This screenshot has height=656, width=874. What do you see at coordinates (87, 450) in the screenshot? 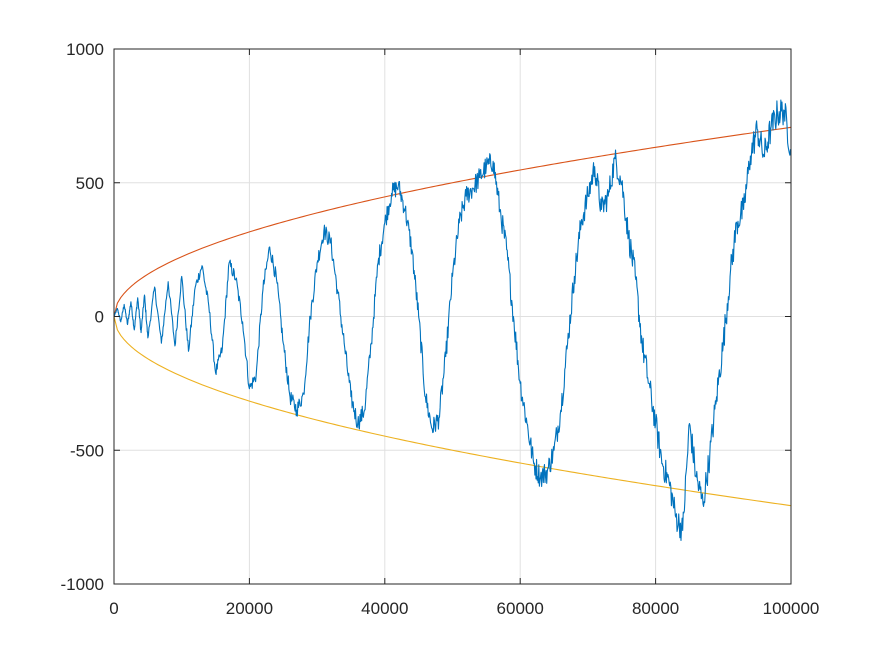
I see `y-tick-label: -500` at bounding box center [87, 450].